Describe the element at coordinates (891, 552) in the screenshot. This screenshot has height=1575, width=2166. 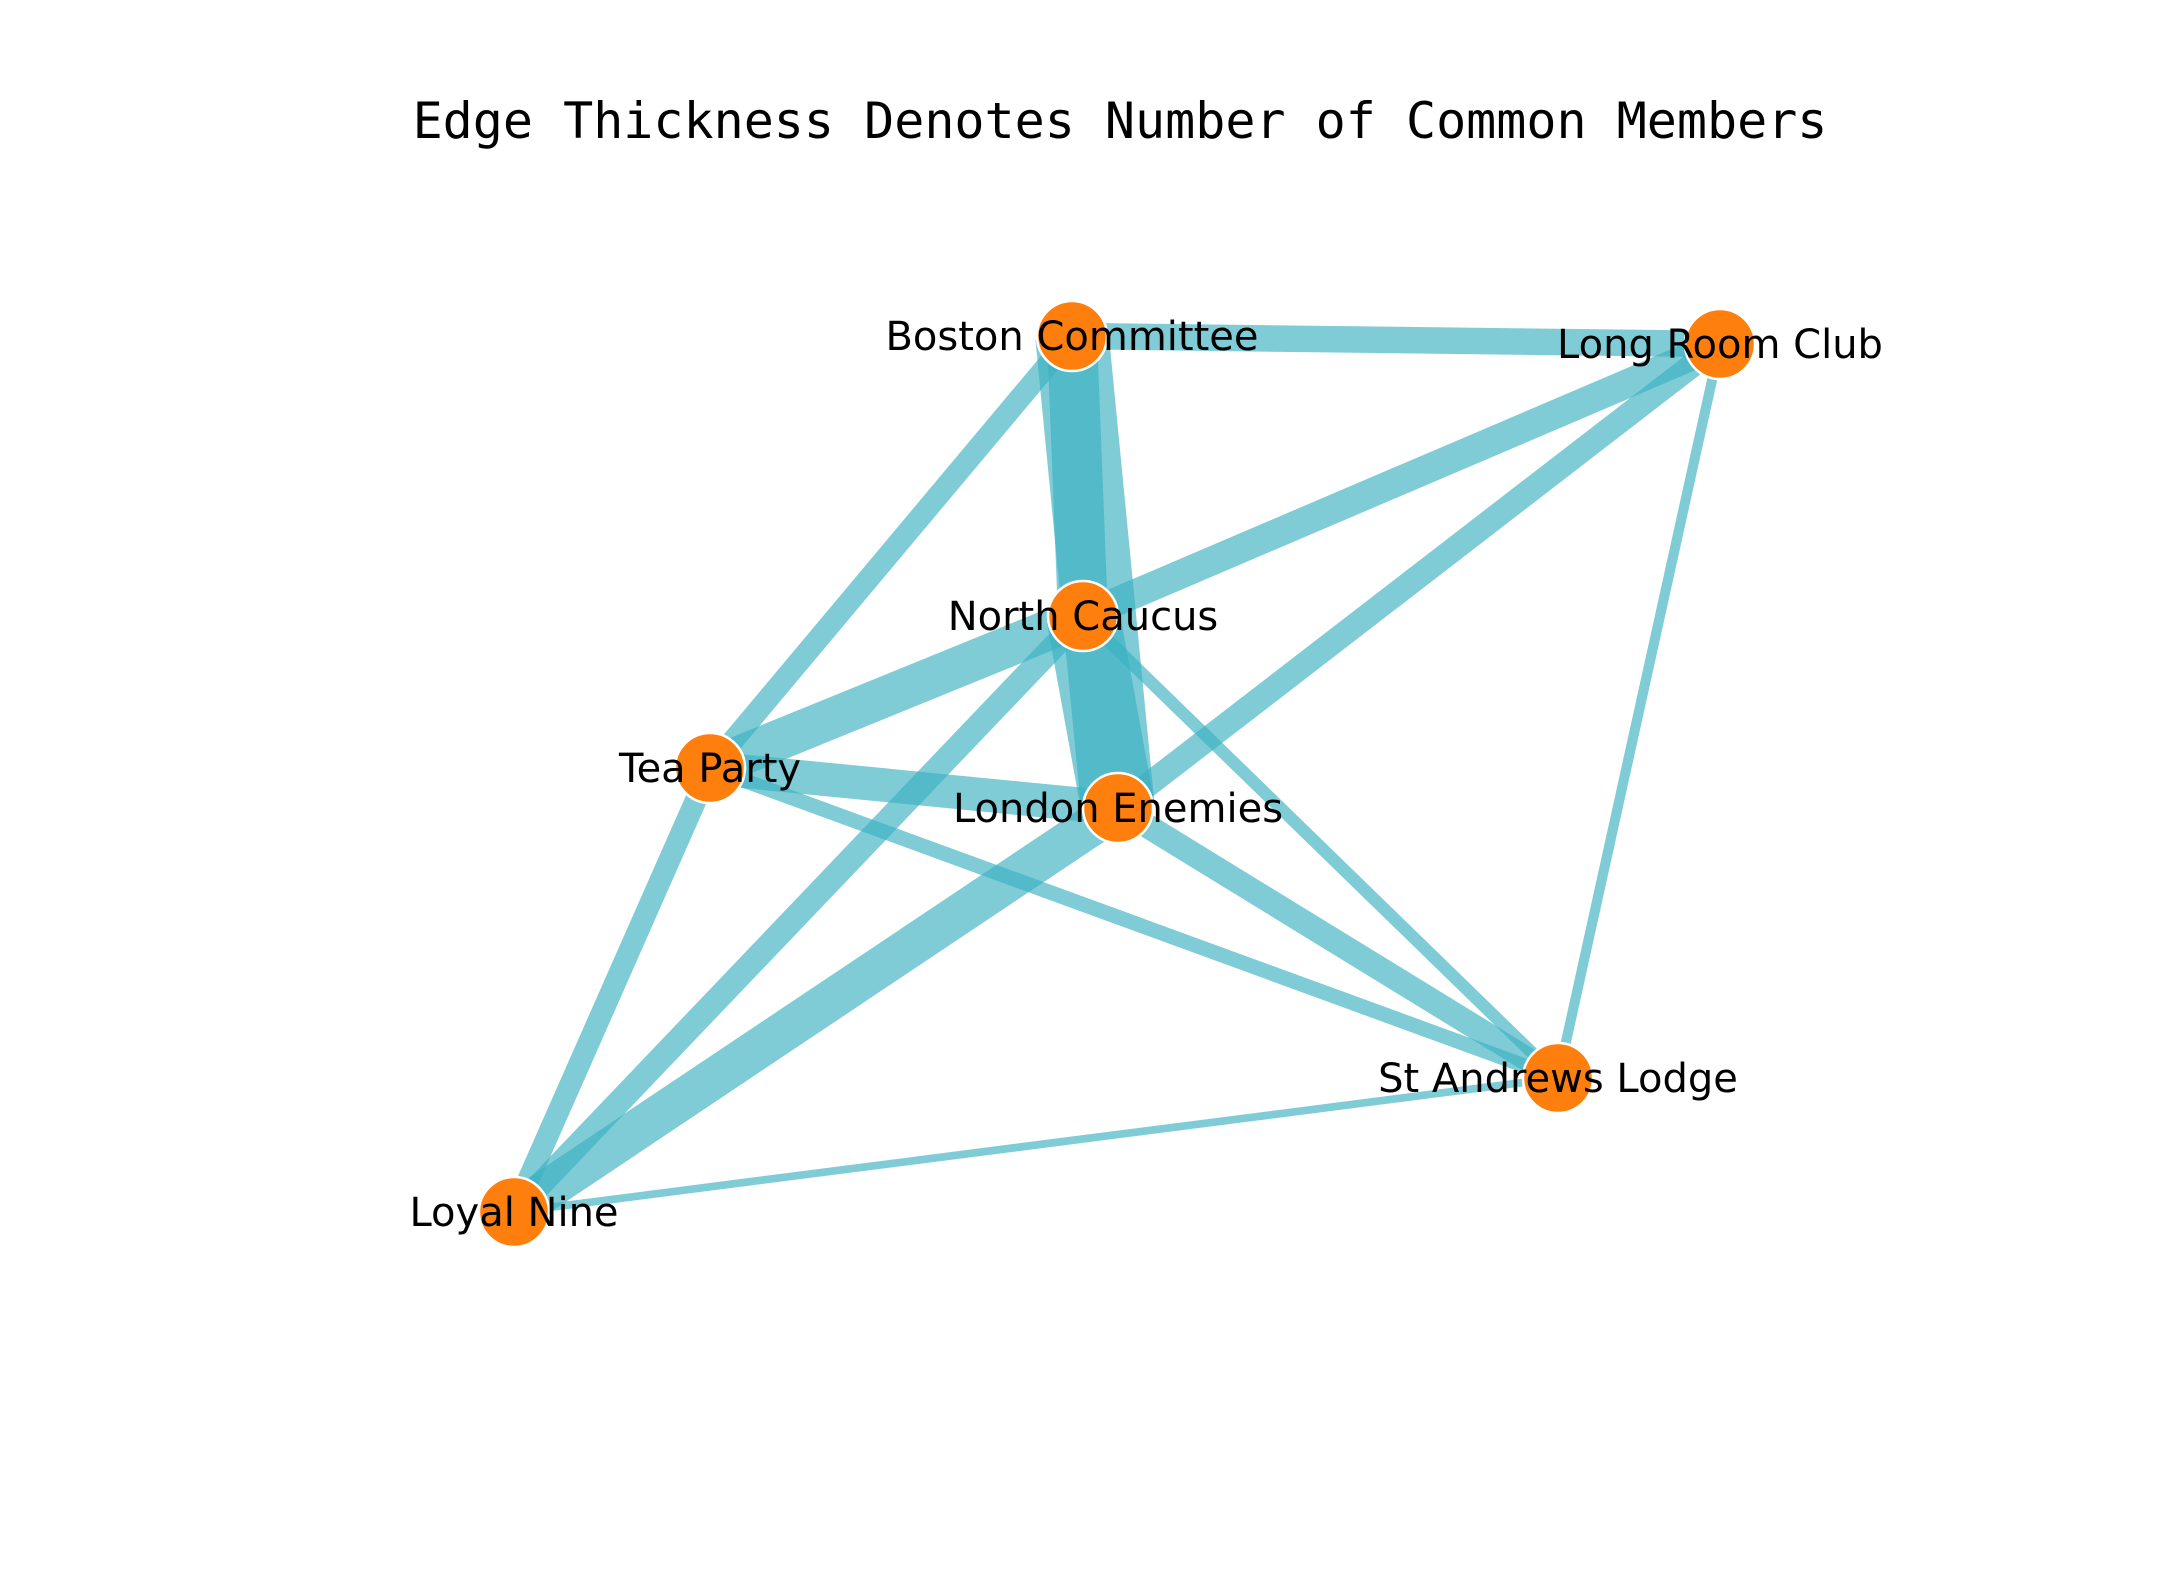
I see `edge-boston-tea` at that location.